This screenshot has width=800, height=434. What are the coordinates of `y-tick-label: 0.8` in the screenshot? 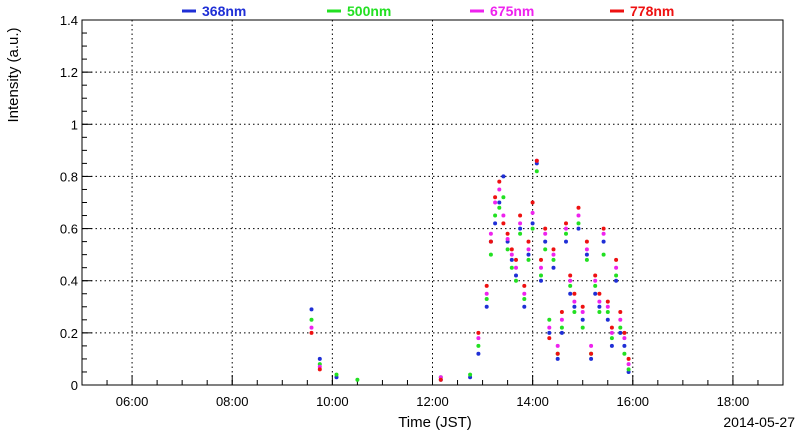 It's located at (69, 176).